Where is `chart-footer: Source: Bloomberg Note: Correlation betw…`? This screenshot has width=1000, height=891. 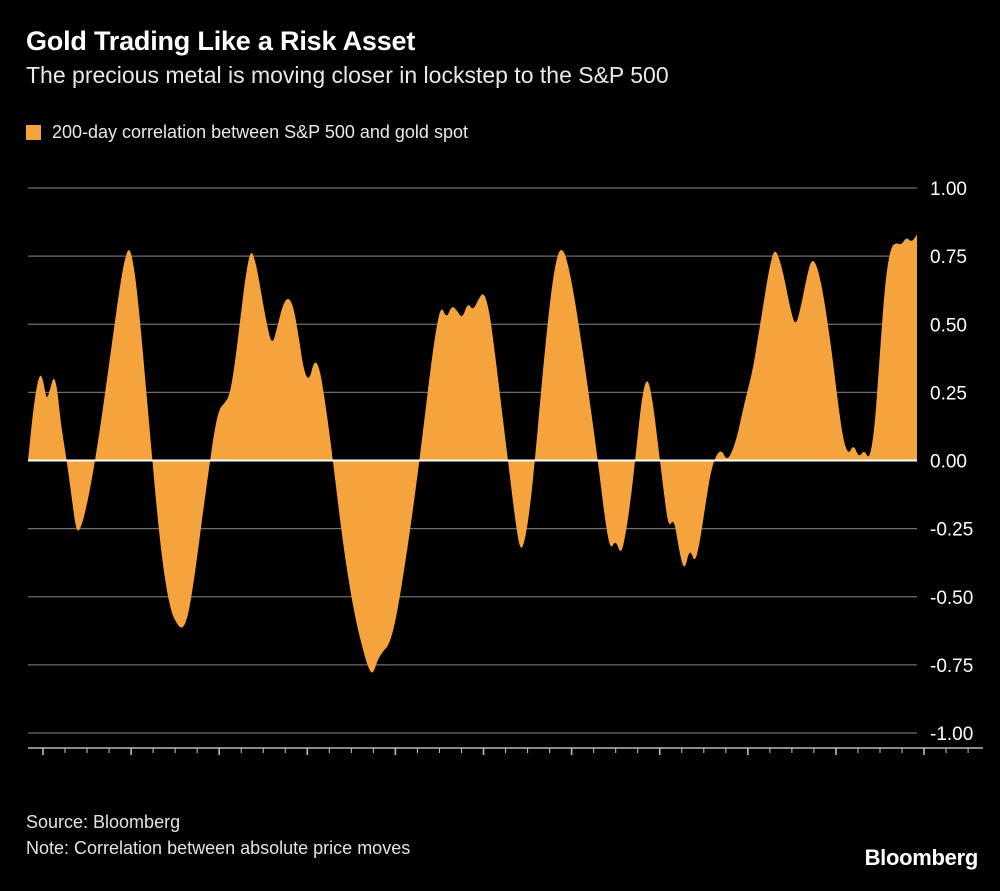
chart-footer: Source: Bloomberg Note: Correlation betw… is located at coordinates (502, 840).